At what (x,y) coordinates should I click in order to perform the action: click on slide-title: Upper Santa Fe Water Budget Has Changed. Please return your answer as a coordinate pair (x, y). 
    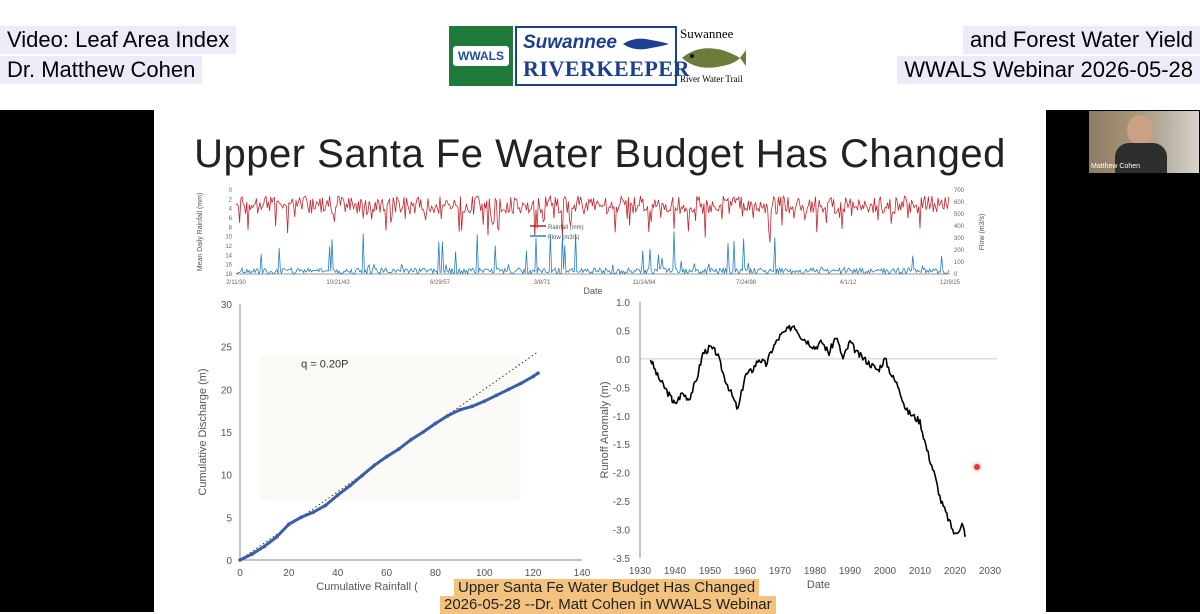
    Looking at the image, I should click on (600, 154).